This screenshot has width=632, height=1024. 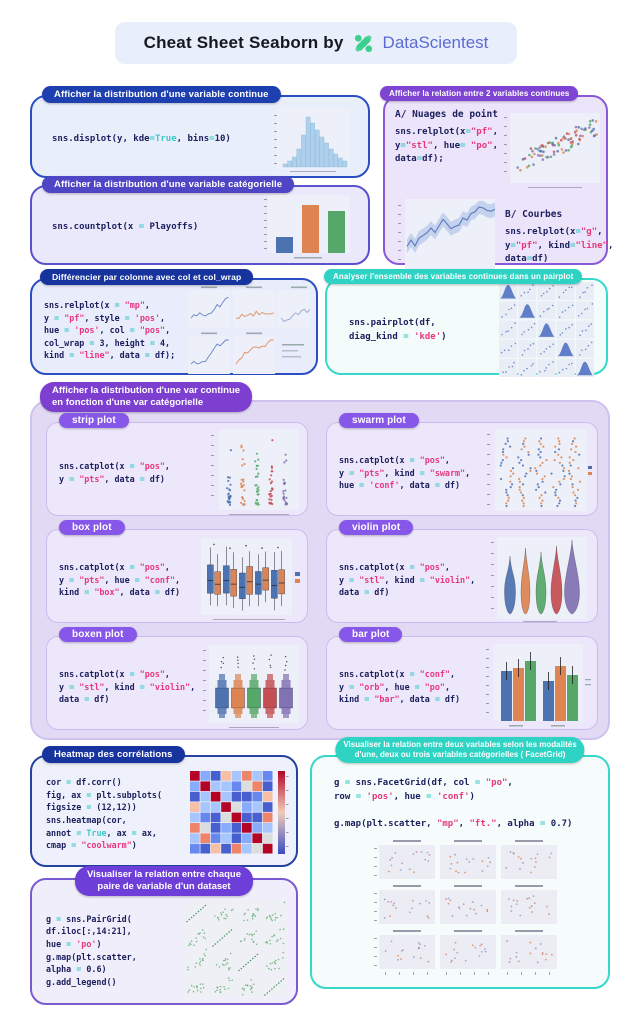 What do you see at coordinates (92, 527) in the screenshot?
I see `plot-type-pill: box plot` at bounding box center [92, 527].